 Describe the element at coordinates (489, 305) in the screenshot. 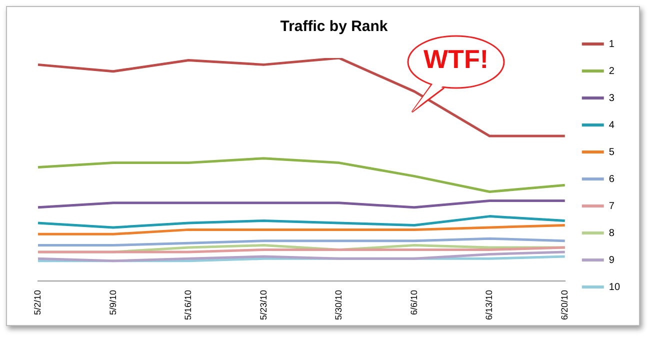

I see `x-tick-label: 6/13/10` at that location.